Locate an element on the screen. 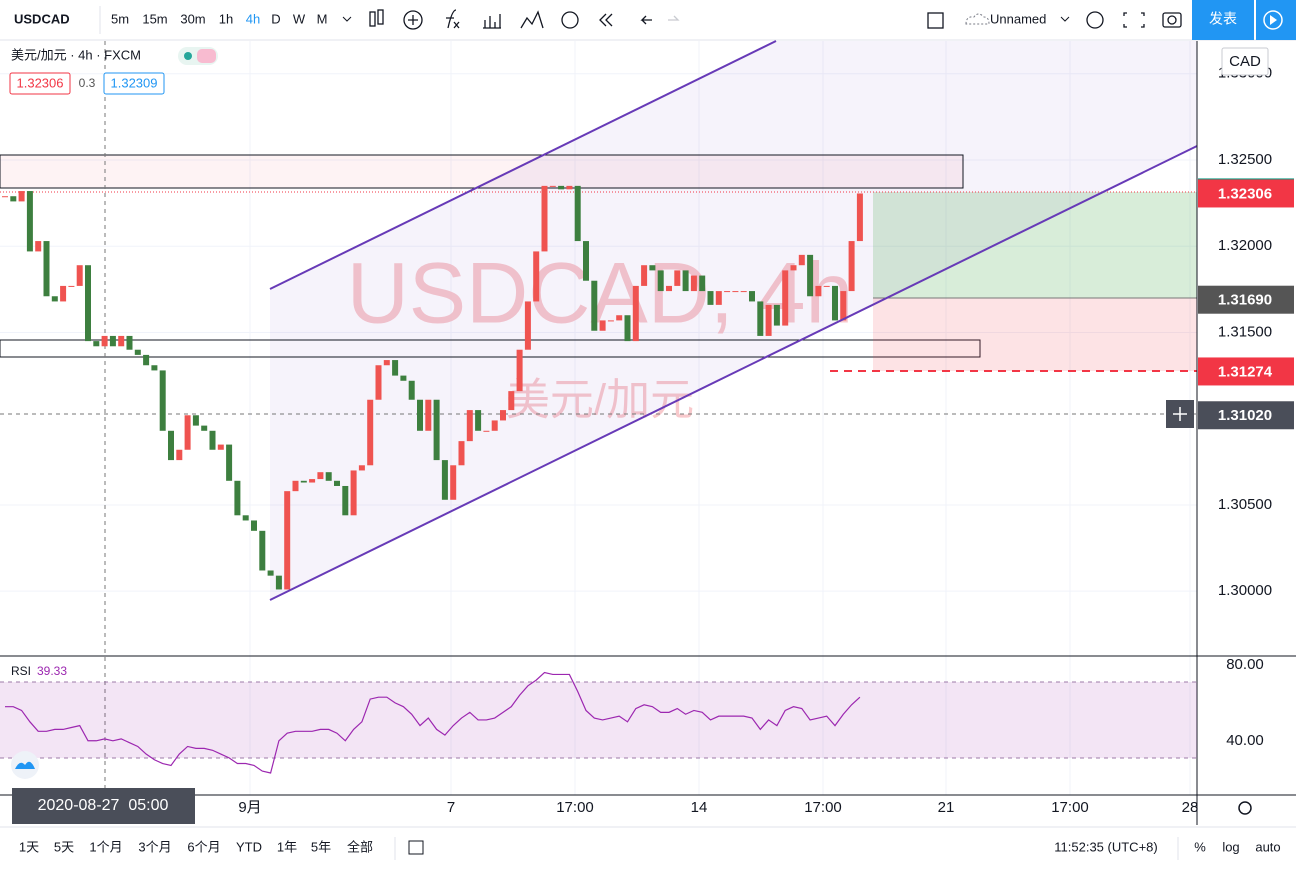 Image resolution: width=1296 pixels, height=871 pixels. currency-box is located at coordinates (1245, 61).